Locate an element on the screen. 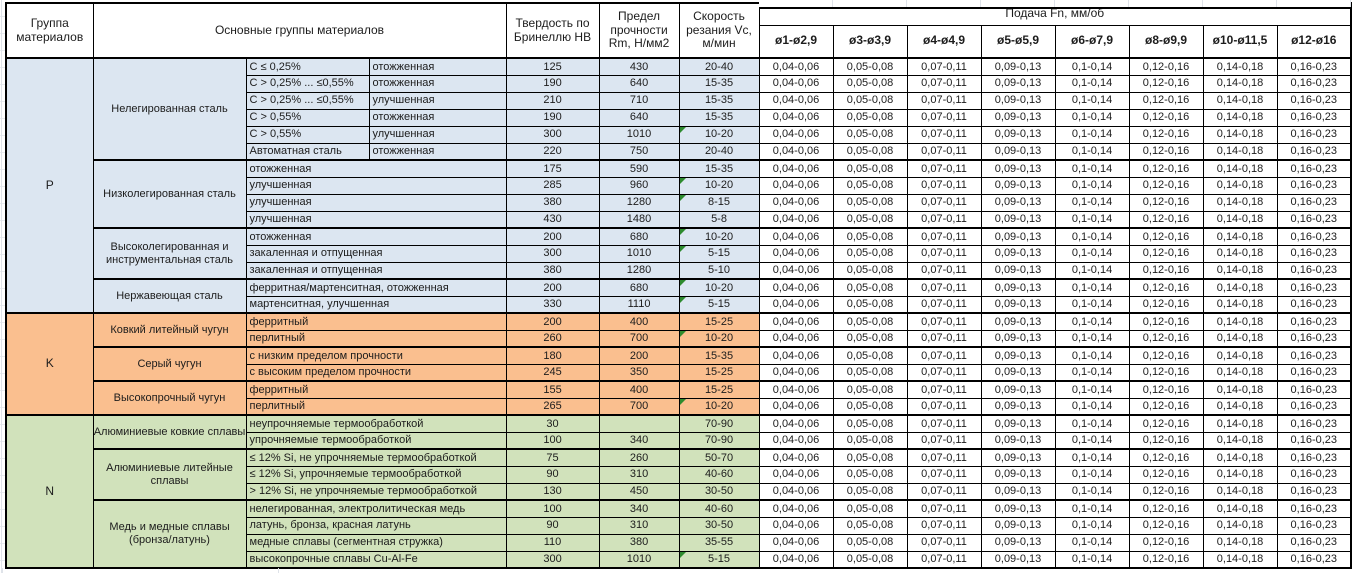  rm-cell is located at coordinates (639, 423).